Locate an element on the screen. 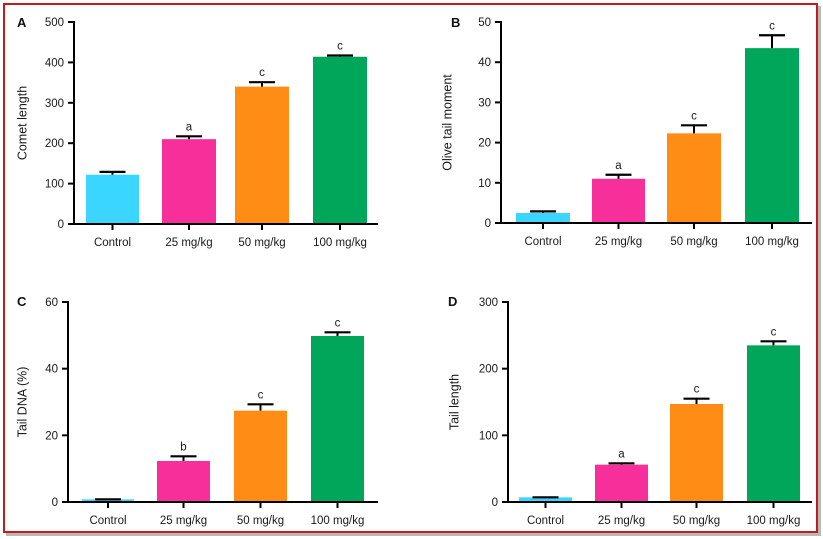 This screenshot has width=823, height=539. y-axis-label: Comet length is located at coordinates (22, 123).